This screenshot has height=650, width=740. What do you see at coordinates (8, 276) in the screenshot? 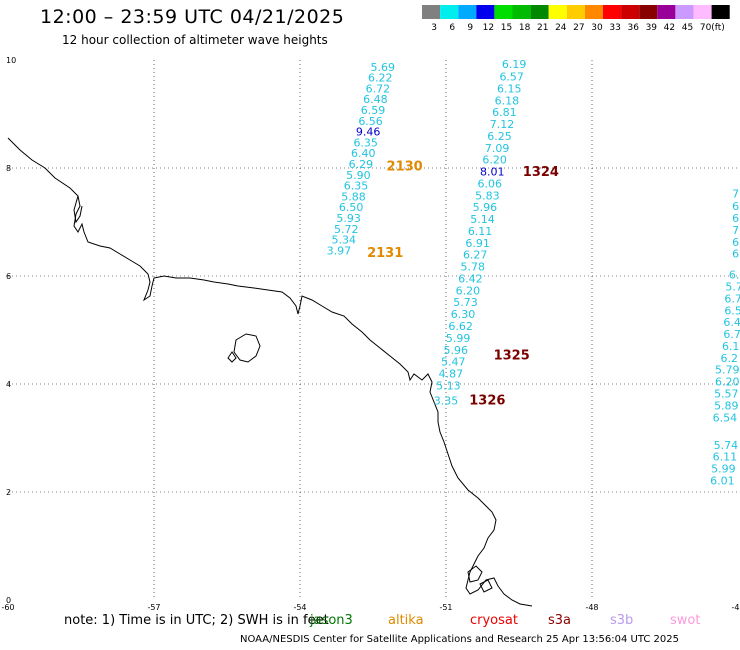
I see `y-tick-label: 6` at bounding box center [8, 276].